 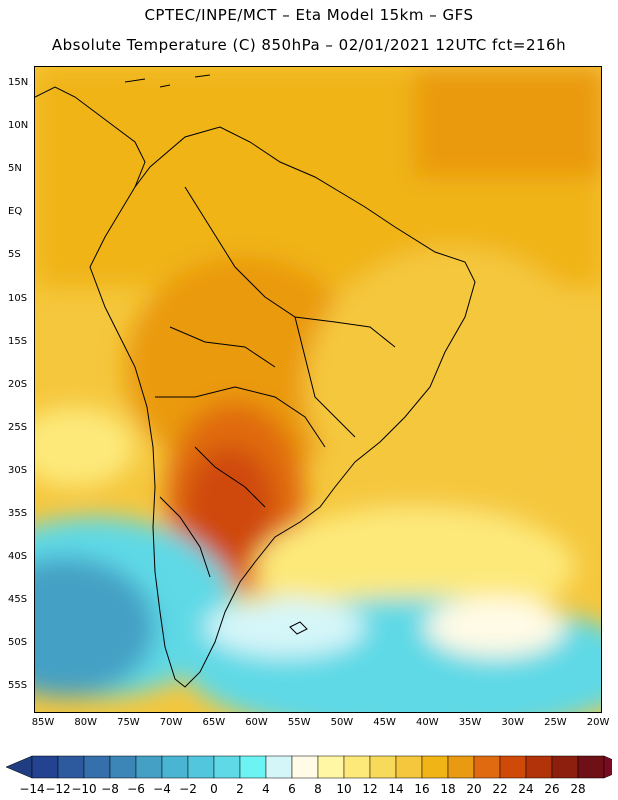 I want to click on lon-label: 40W, so click(x=427, y=722).